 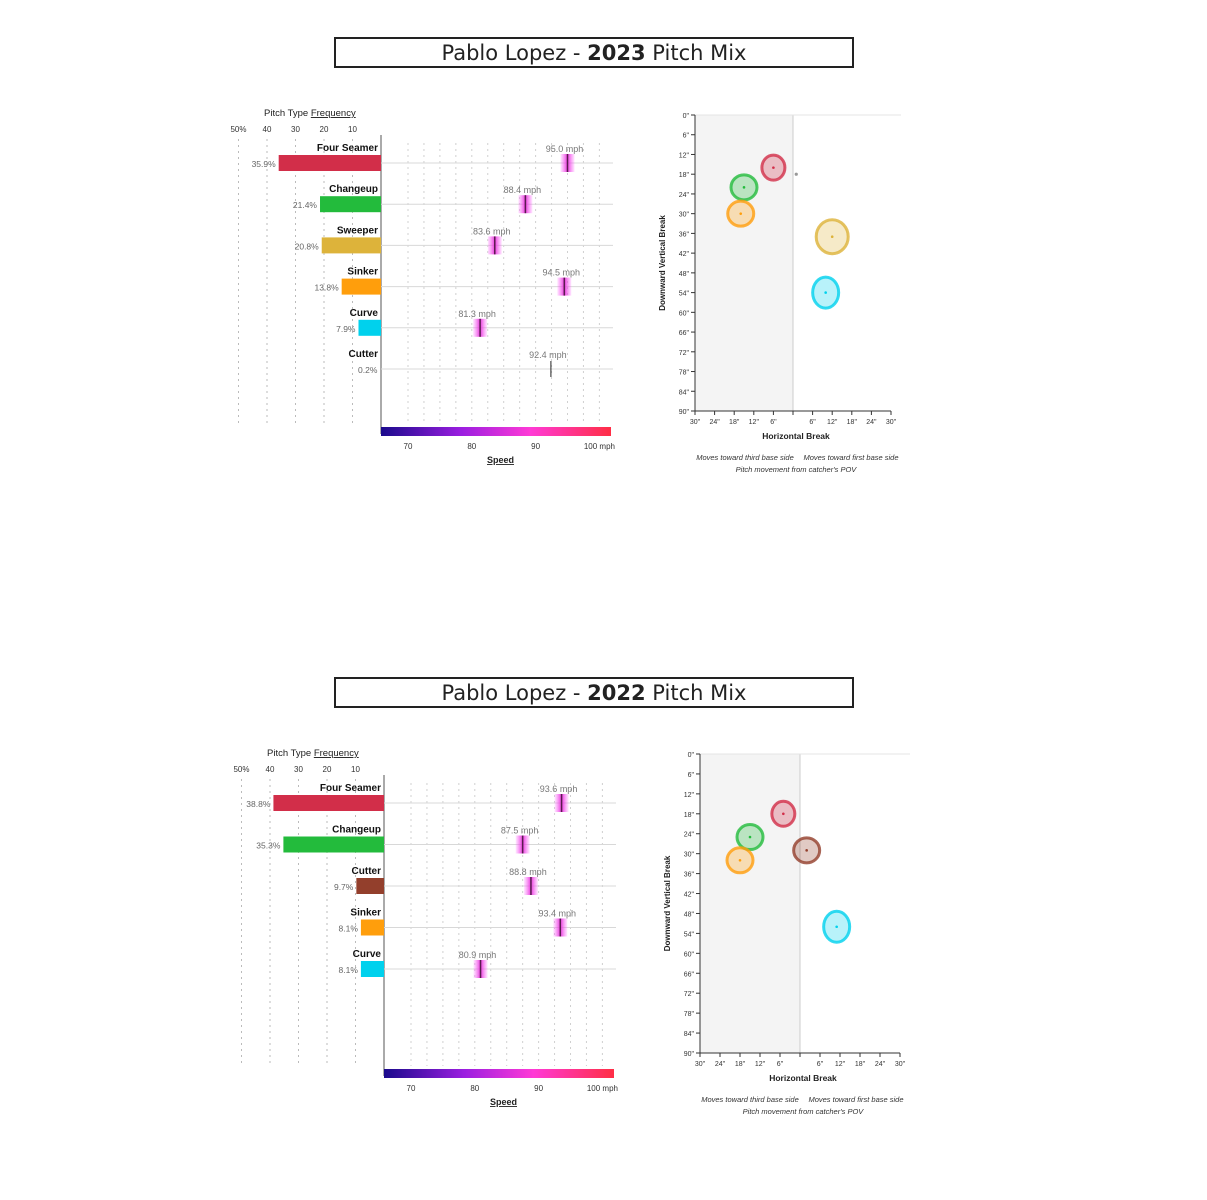 What do you see at coordinates (295, 129) in the screenshot?
I see `freq-tick-label: 30` at bounding box center [295, 129].